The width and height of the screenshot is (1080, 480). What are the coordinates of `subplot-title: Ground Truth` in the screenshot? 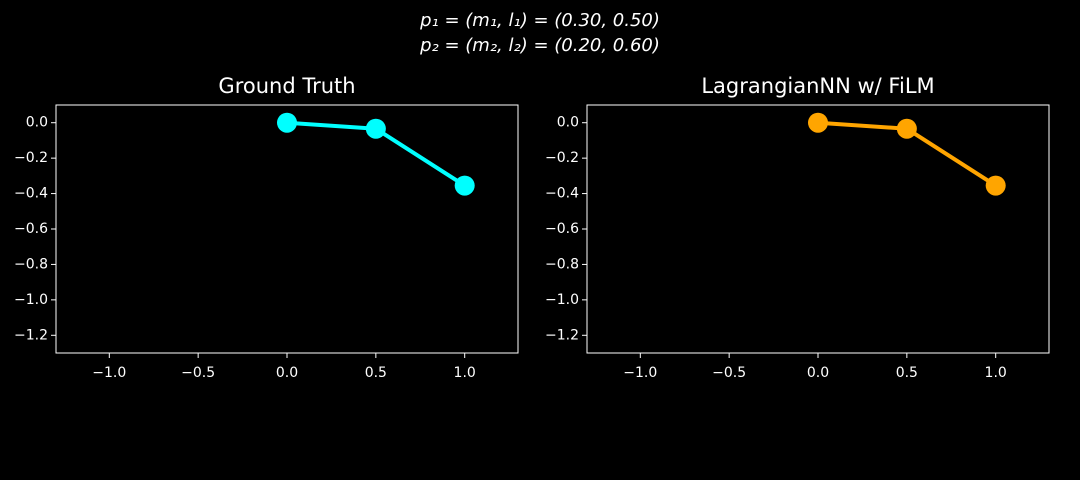 It's located at (286, 86).